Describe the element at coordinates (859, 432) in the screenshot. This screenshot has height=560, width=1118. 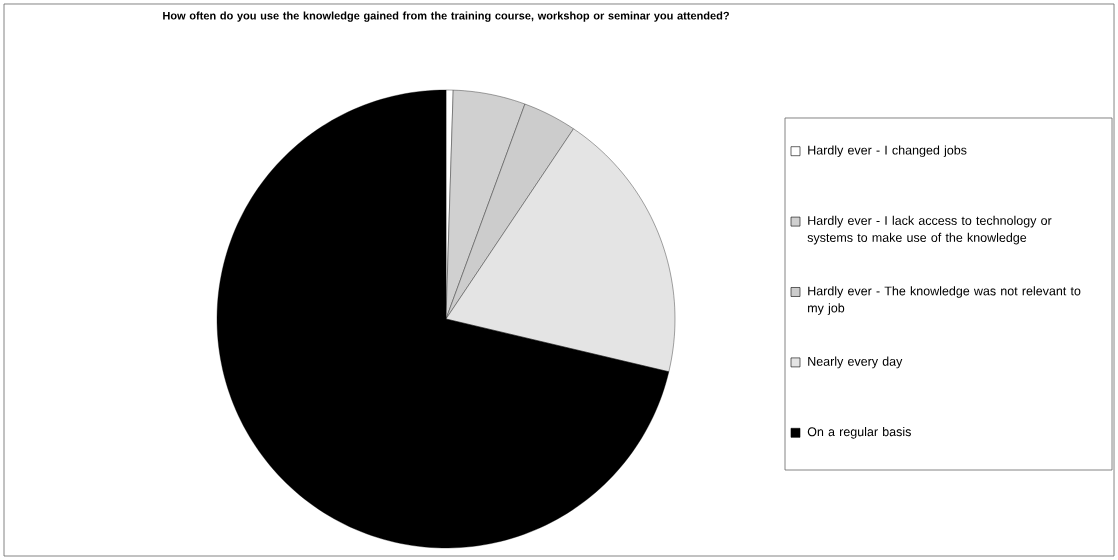
I see `legend-label: On a regular basis` at that location.